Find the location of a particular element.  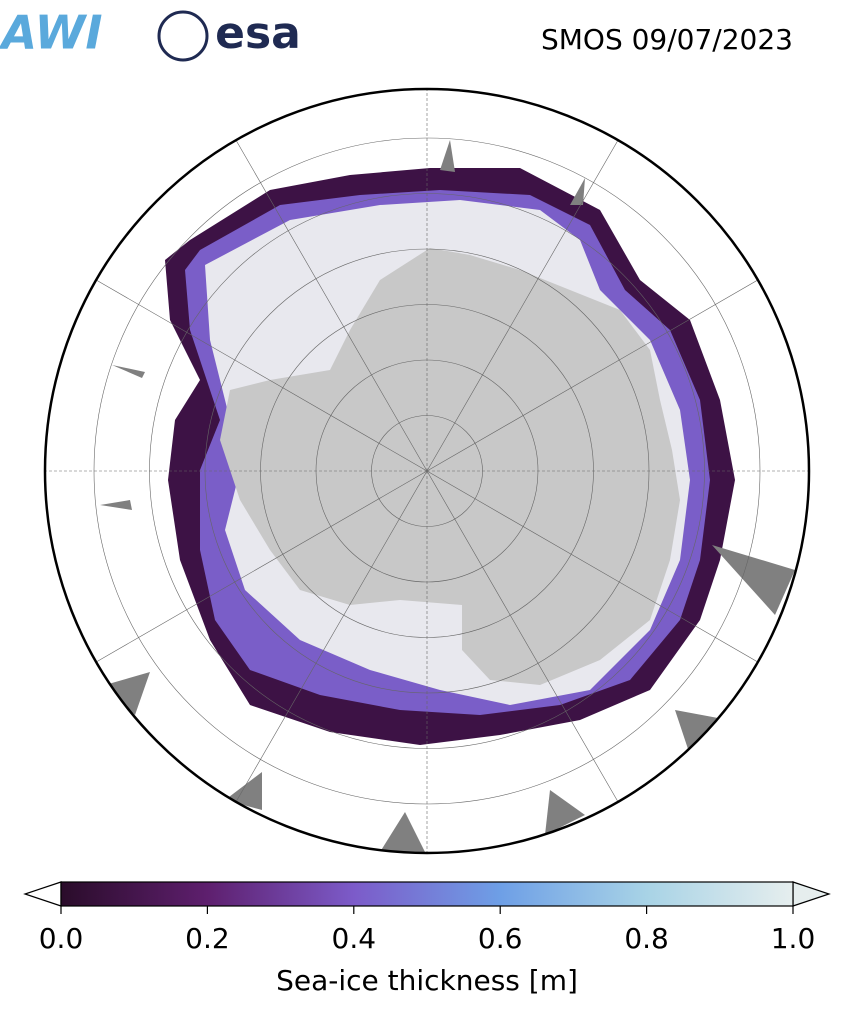

esa-logo: esa is located at coordinates (258, 33).